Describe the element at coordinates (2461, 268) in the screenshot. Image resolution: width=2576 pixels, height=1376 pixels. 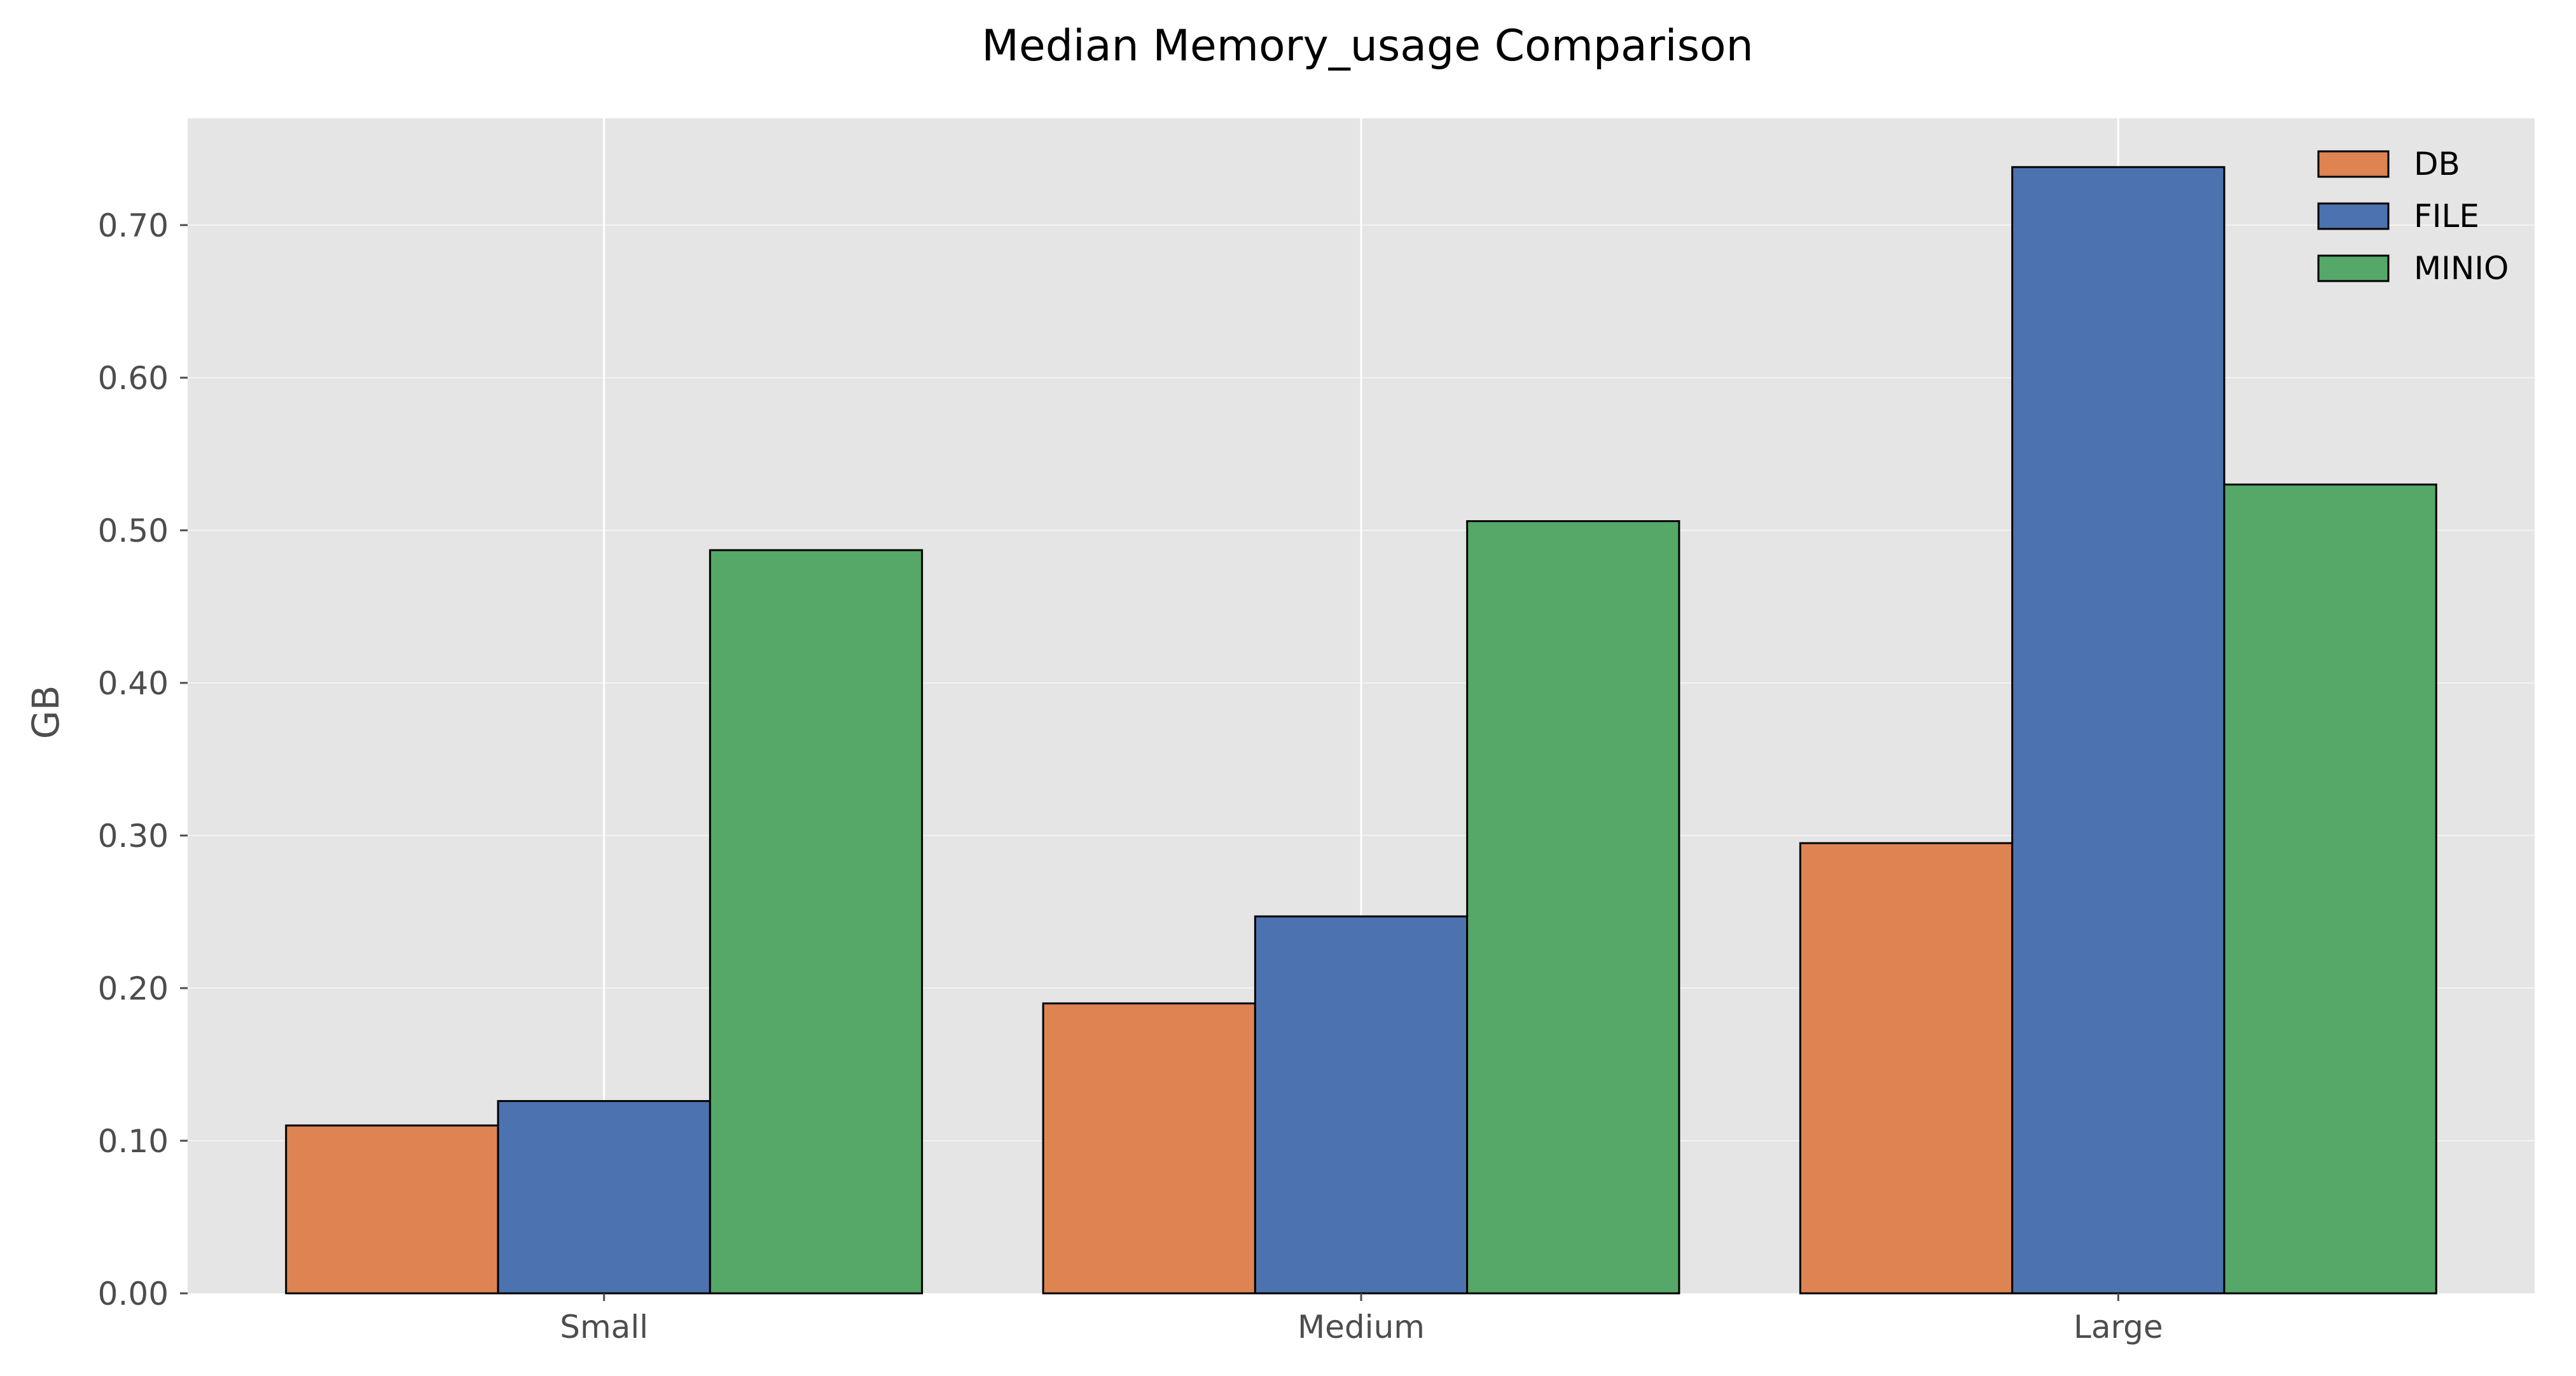
I see `legend-label-minio: MINIO` at that location.